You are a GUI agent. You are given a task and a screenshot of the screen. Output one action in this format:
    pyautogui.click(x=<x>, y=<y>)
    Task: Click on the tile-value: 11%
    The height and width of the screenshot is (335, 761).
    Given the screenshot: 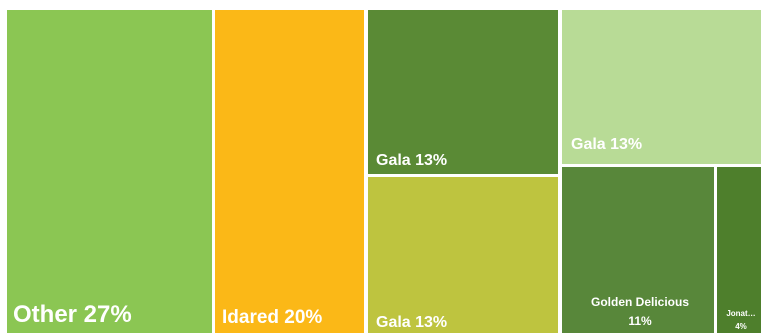 What is the action you would take?
    pyautogui.click(x=640, y=321)
    